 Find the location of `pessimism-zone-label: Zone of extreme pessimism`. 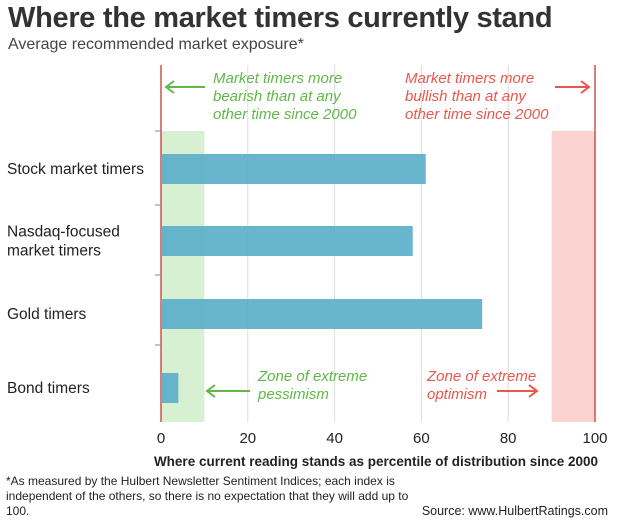

pessimism-zone-label: Zone of extreme pessimism is located at coordinates (312, 385).